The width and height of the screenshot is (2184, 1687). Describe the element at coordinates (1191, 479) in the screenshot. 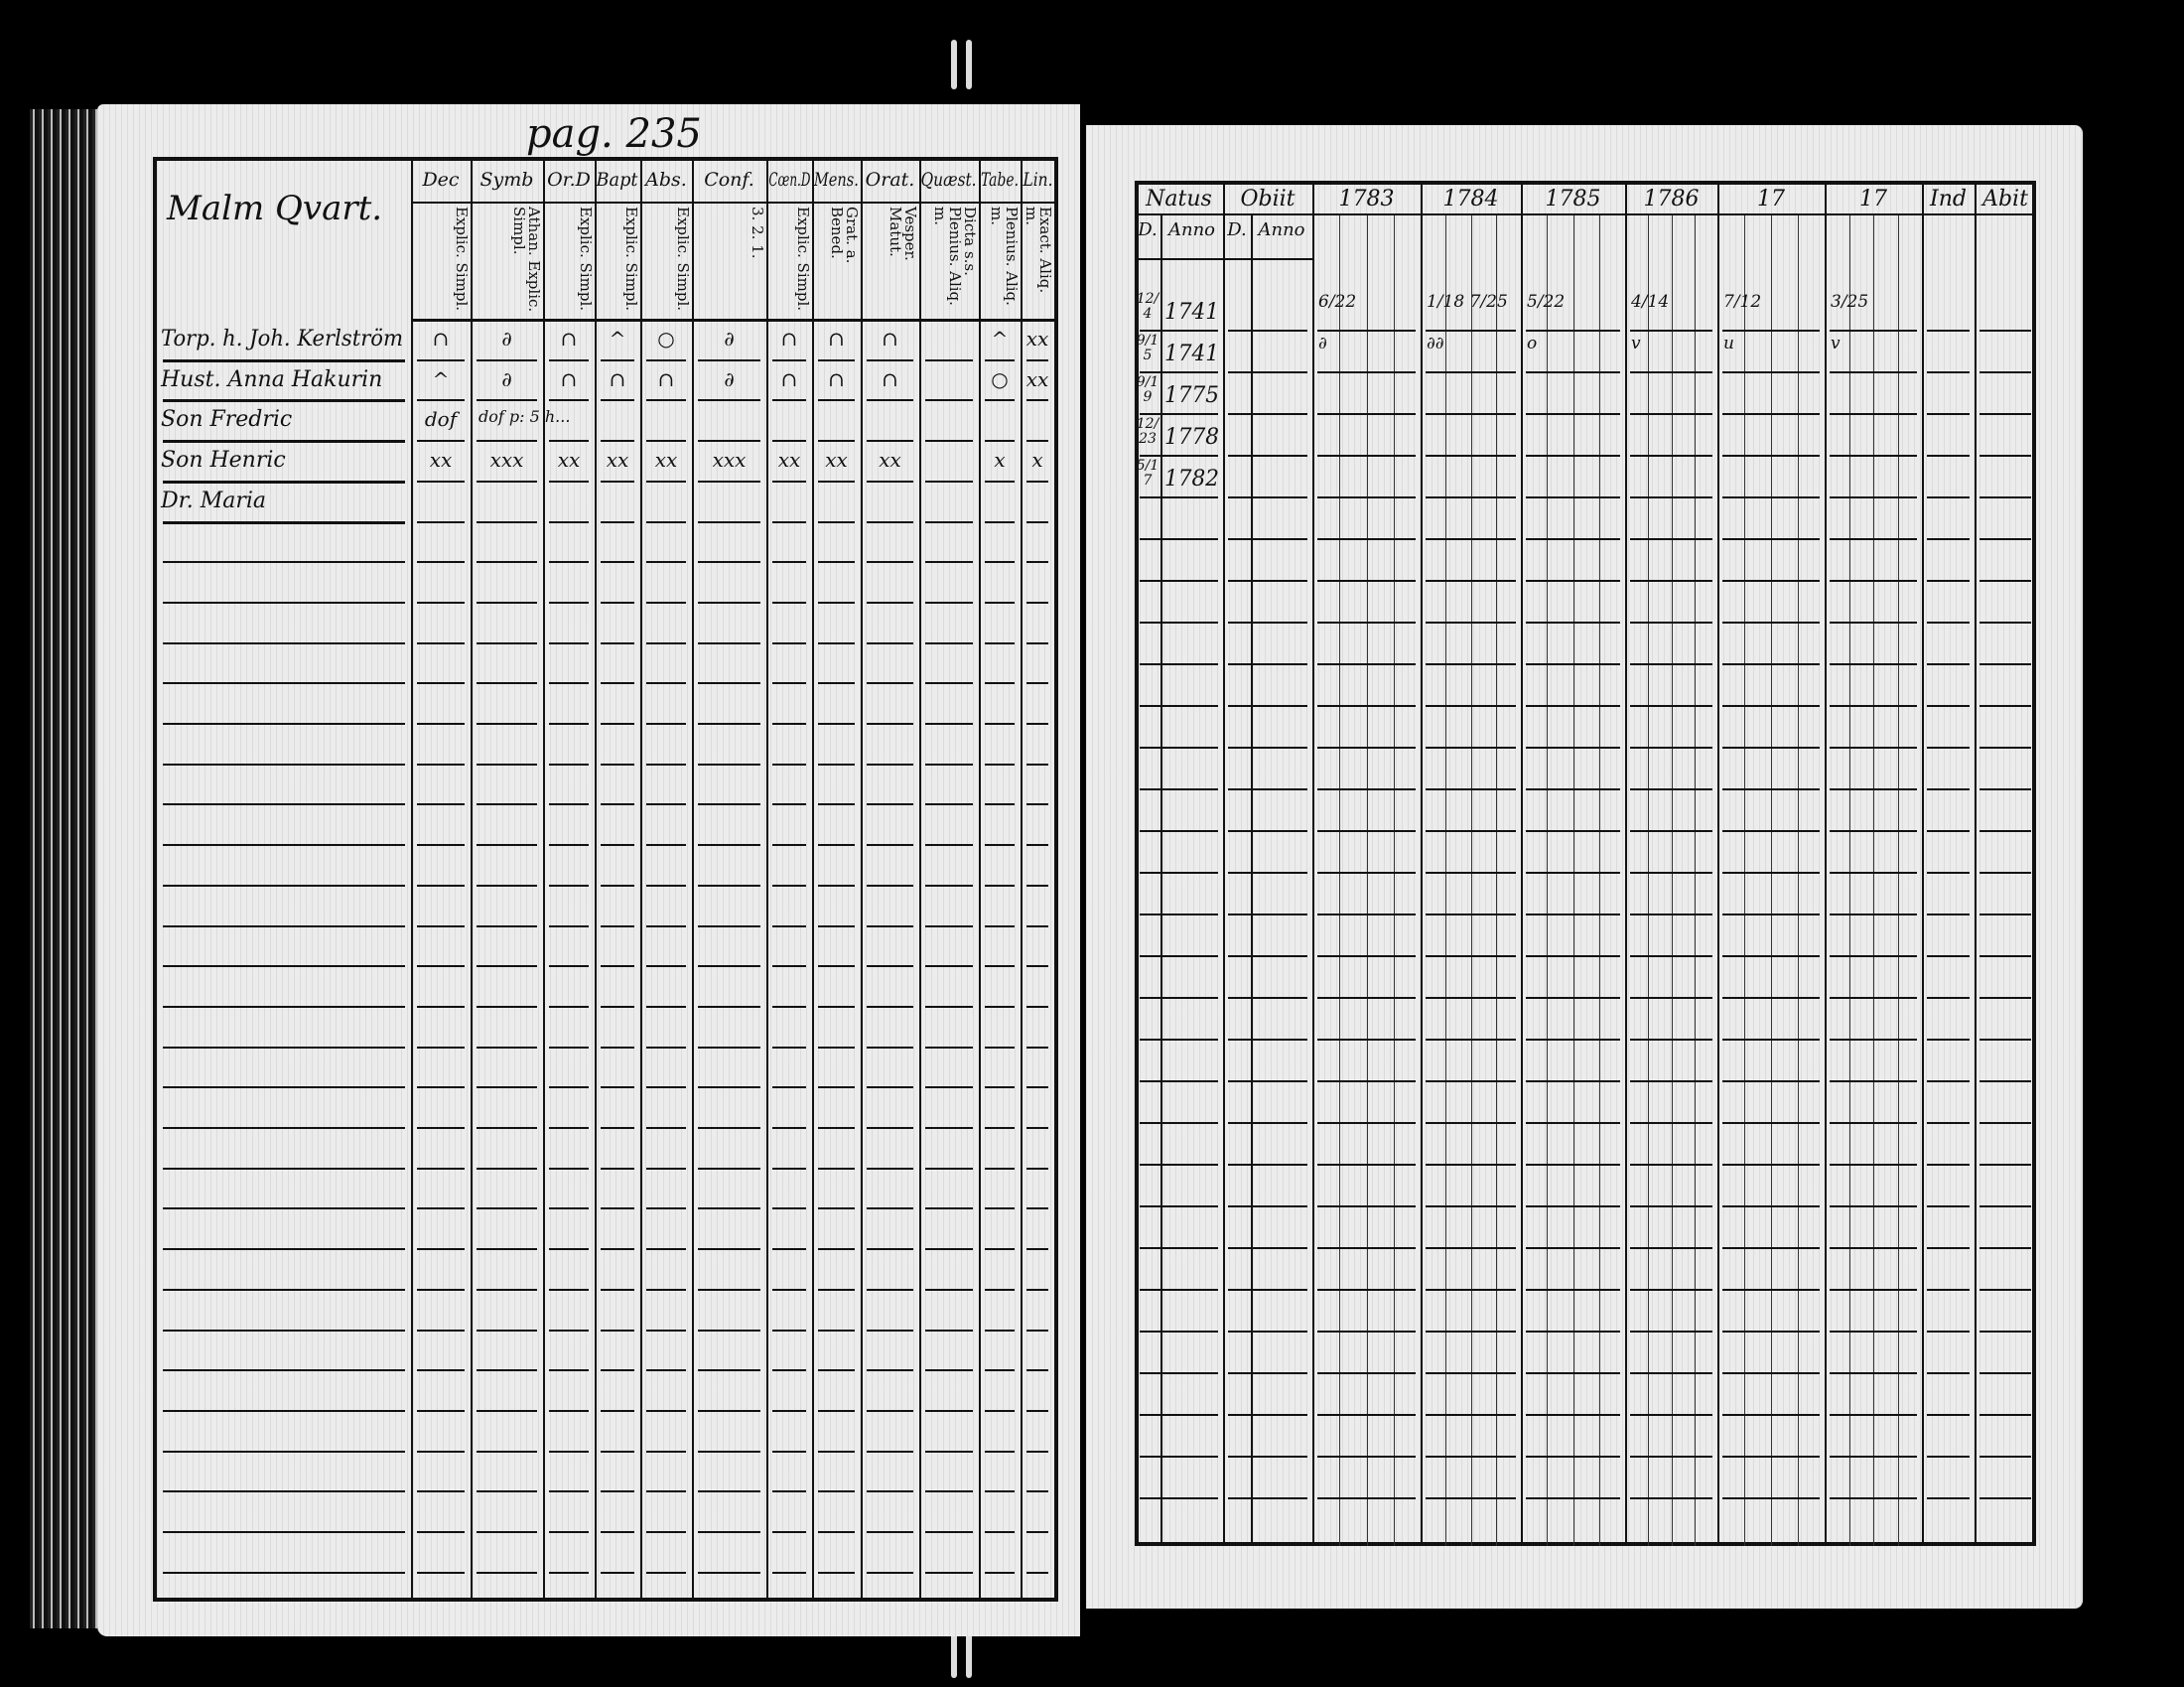

I see `birth-year: 1782` at that location.